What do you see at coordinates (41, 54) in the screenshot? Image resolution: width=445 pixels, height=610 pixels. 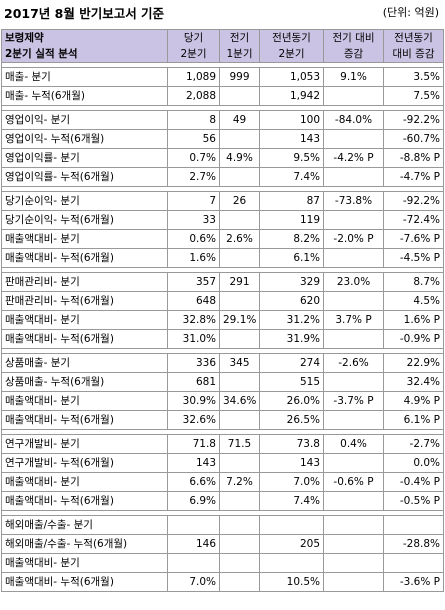 I see `analysis-subtitle: 2분기 실적 분석` at bounding box center [41, 54].